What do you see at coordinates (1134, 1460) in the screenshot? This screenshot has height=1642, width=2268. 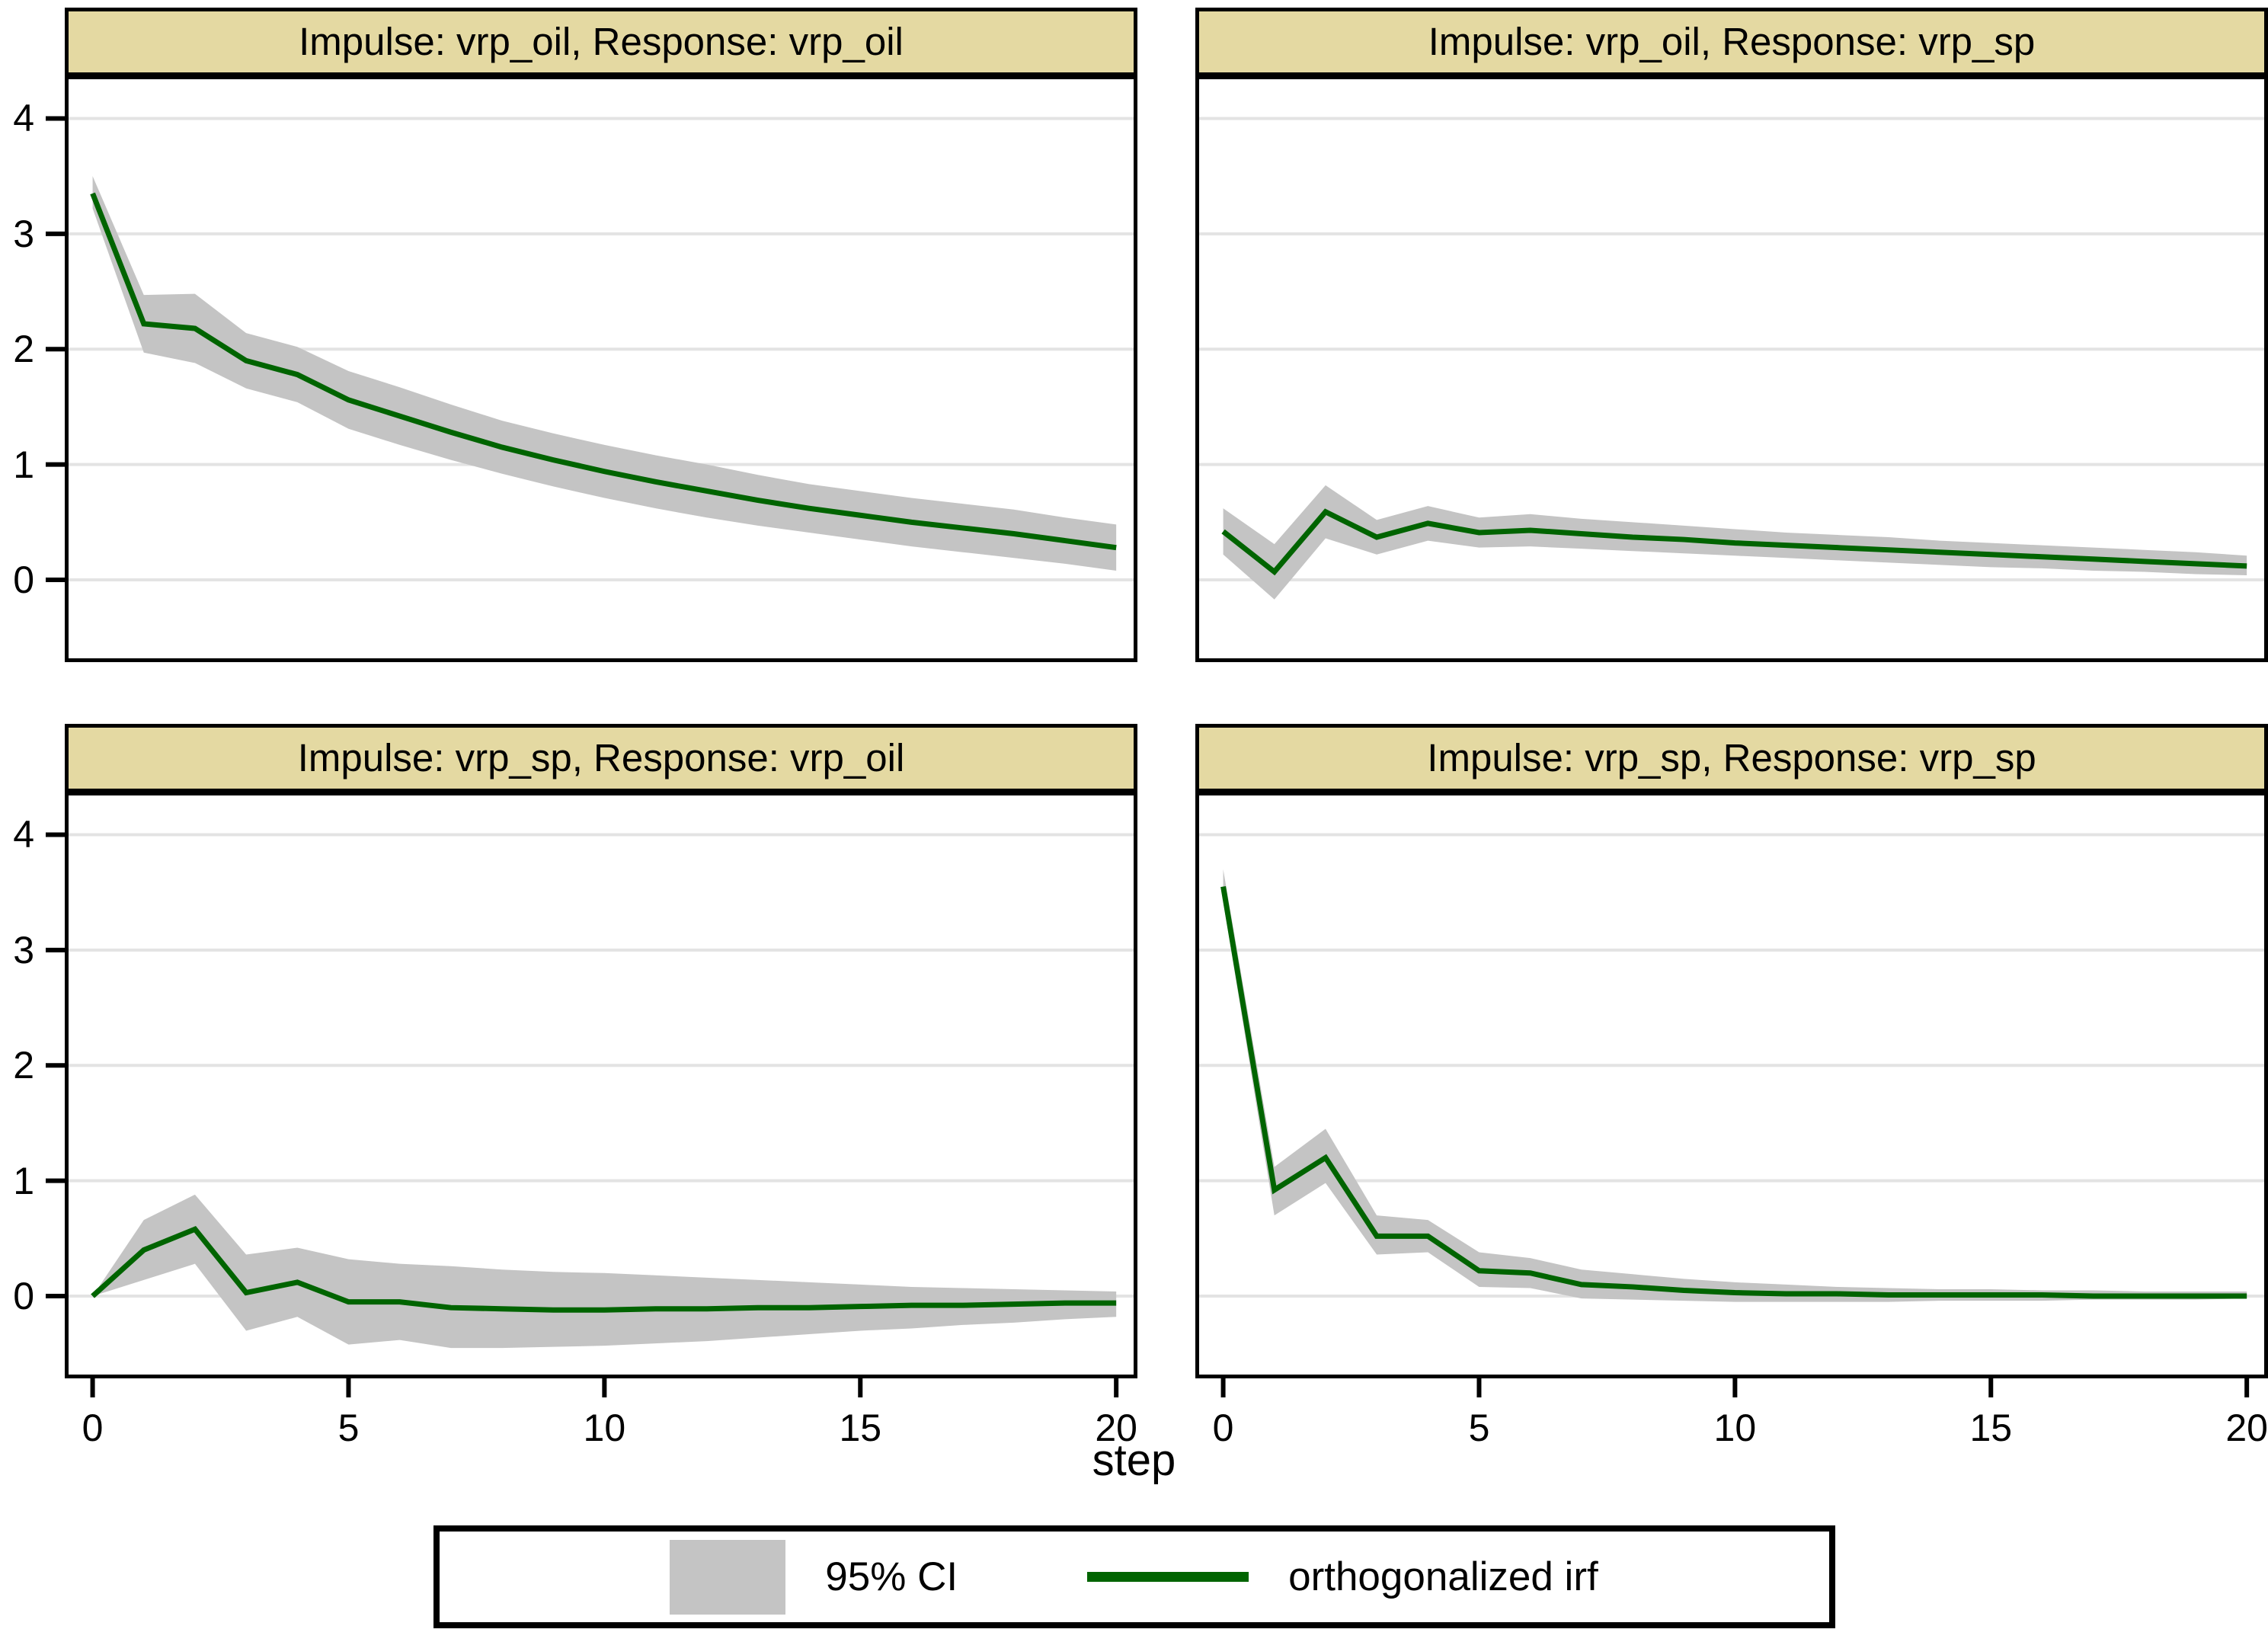 I see `x-axis-title: step` at bounding box center [1134, 1460].